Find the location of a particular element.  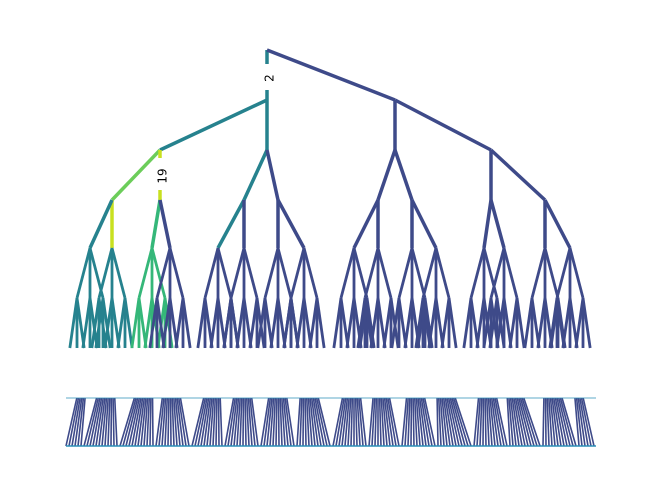

tree-labels: 2 19 is located at coordinates (216, 128).